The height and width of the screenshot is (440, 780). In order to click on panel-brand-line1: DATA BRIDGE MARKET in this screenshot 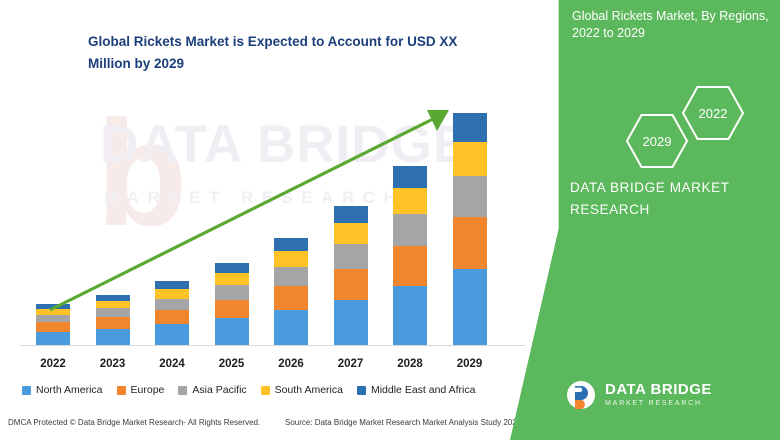, I will do `click(650, 187)`.